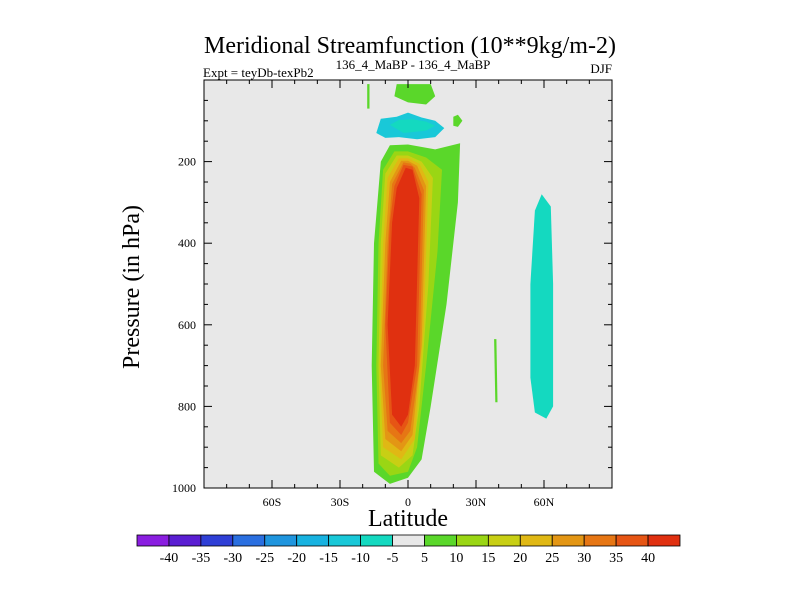  Describe the element at coordinates (187, 243) in the screenshot. I see `y-tick-label: 400` at that location.